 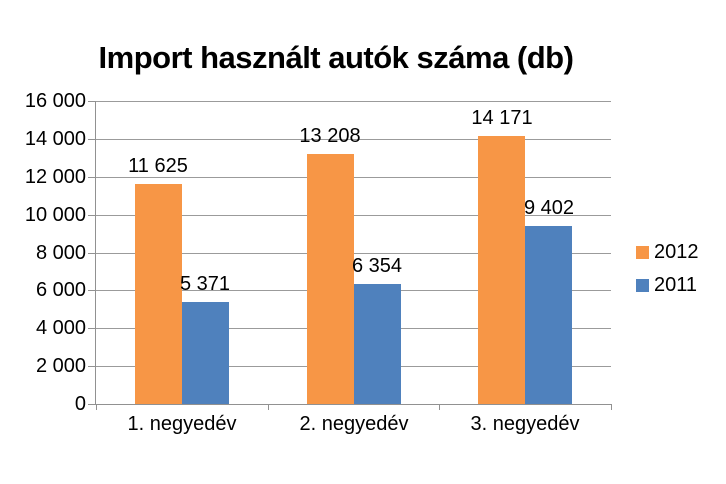 I want to click on bar-2012-cat2, so click(x=330, y=279).